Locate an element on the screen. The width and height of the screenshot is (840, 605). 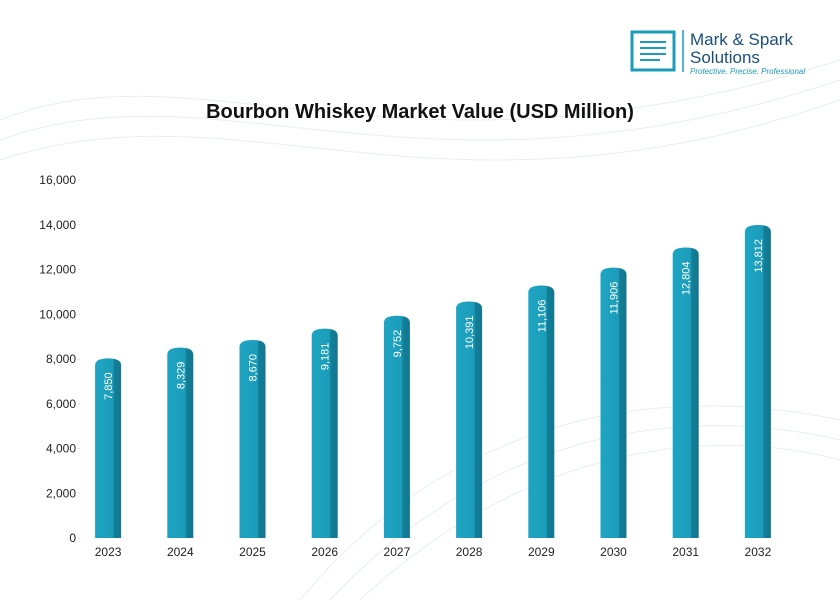
x-tick-label: 2032 is located at coordinates (758, 552).